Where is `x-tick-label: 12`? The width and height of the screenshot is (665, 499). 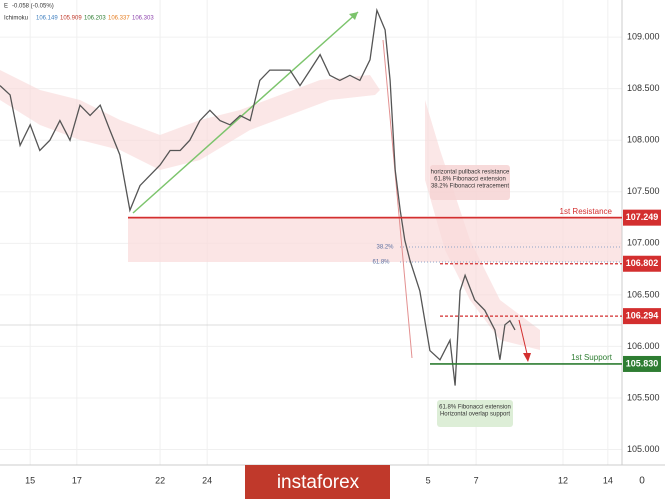
x-tick-label: 12 is located at coordinates (563, 480).